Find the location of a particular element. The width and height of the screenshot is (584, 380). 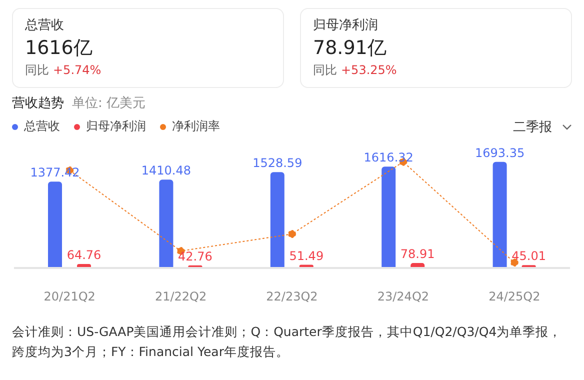

data-label: 1528.59 is located at coordinates (277, 163).